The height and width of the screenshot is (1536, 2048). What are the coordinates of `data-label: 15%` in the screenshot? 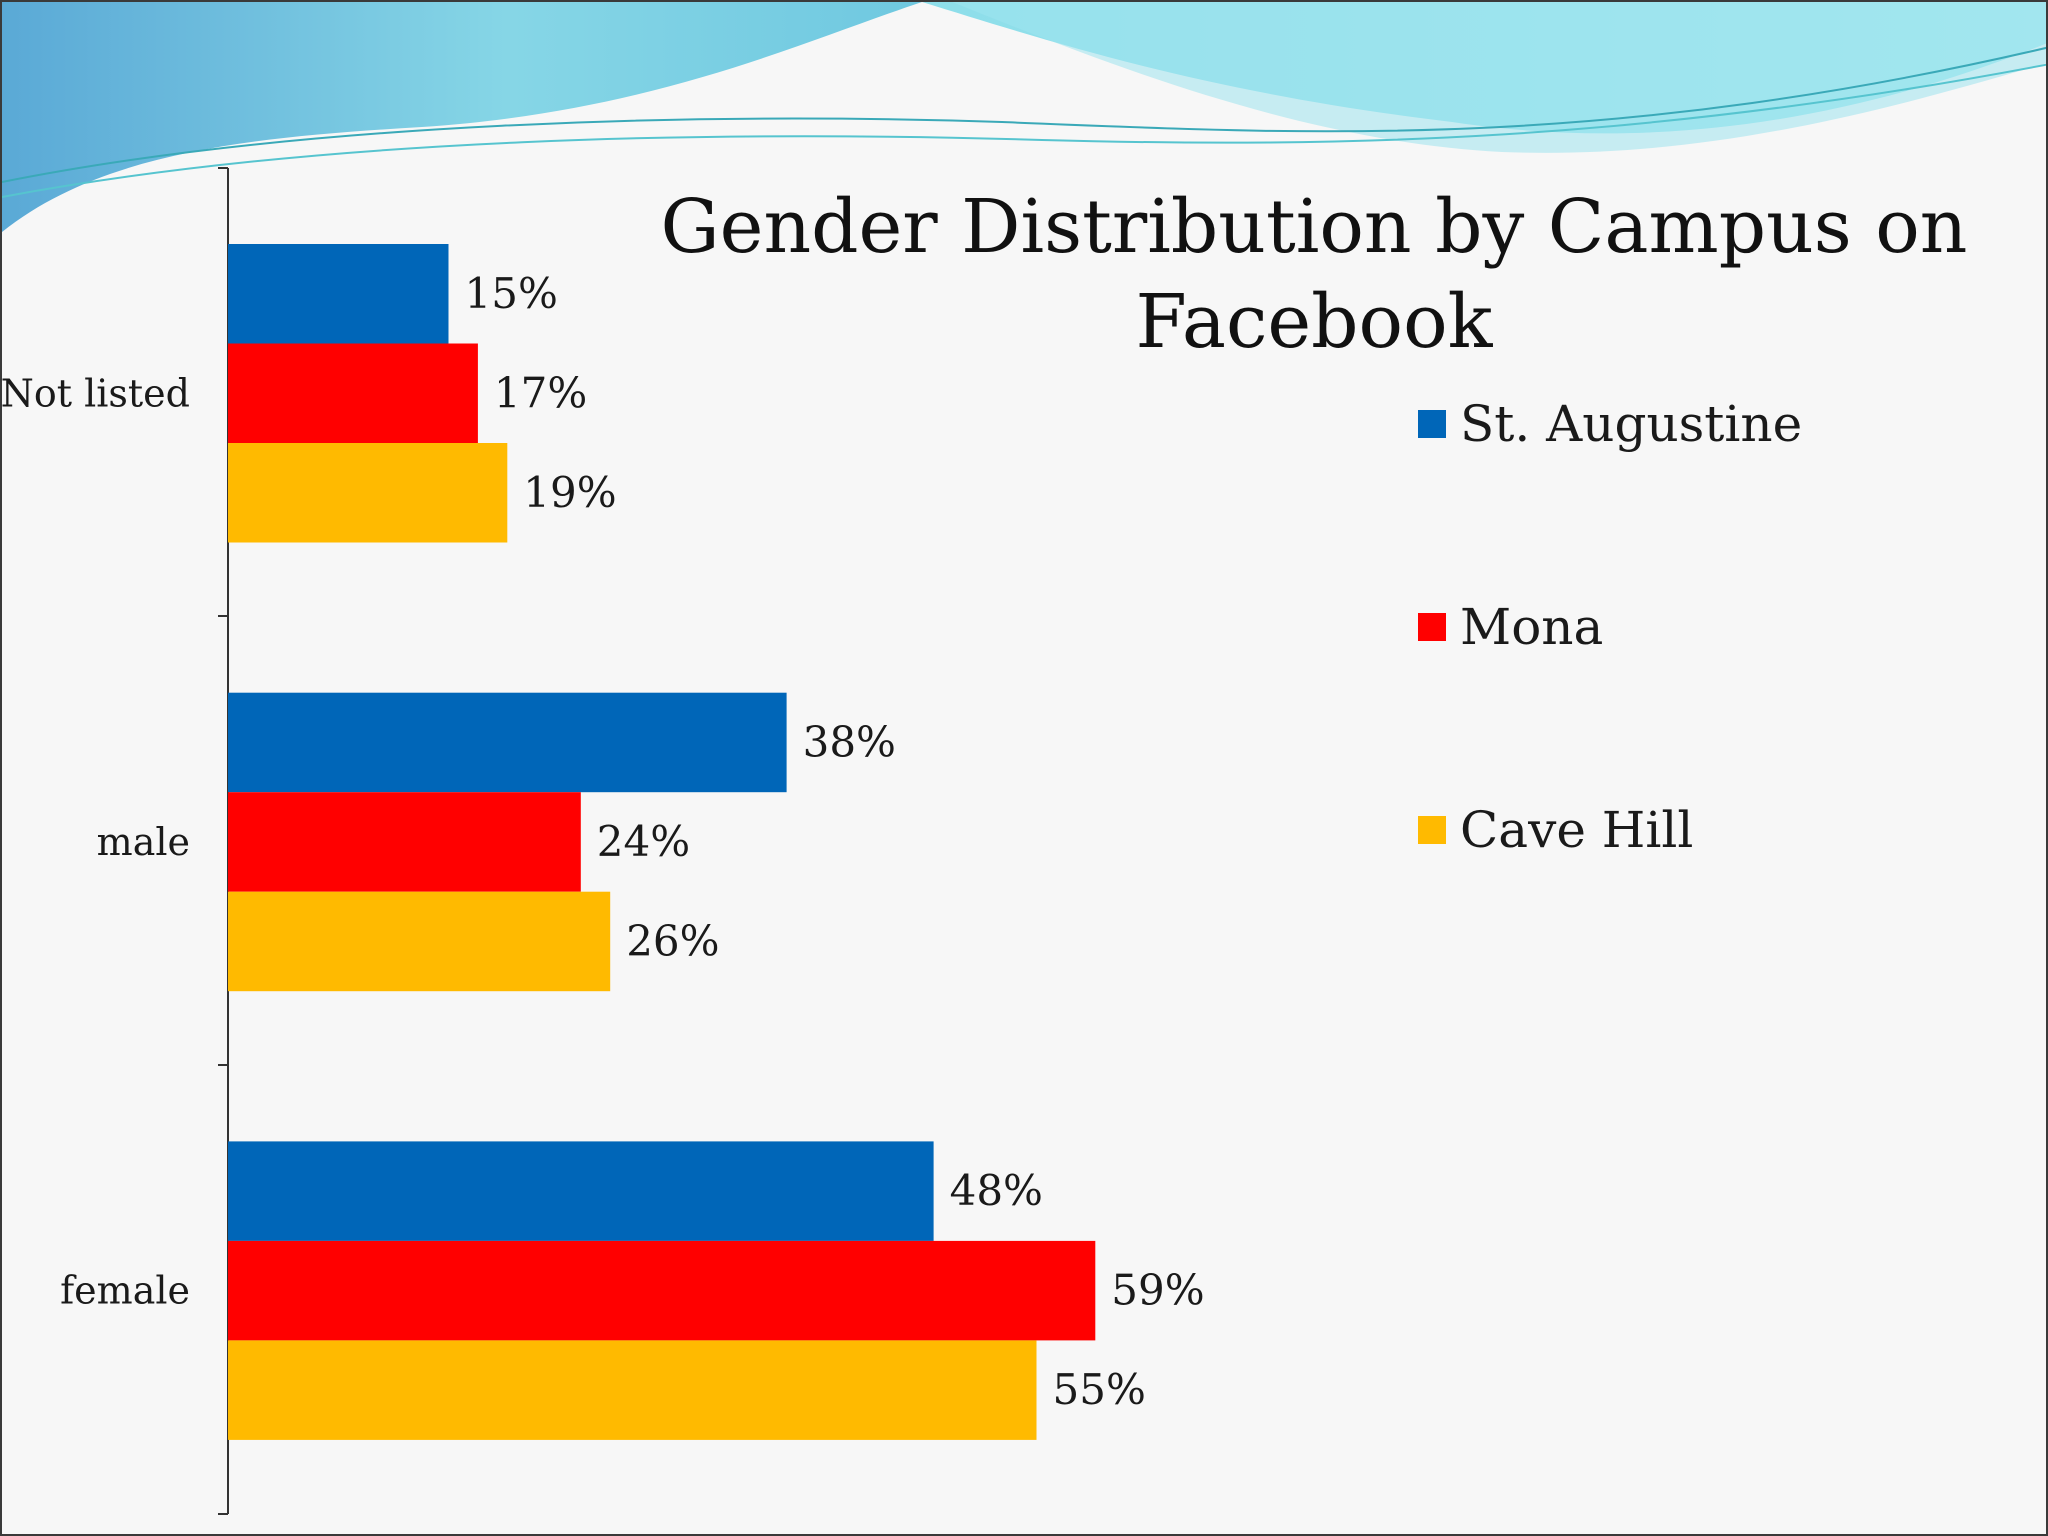 It's located at (511, 293).